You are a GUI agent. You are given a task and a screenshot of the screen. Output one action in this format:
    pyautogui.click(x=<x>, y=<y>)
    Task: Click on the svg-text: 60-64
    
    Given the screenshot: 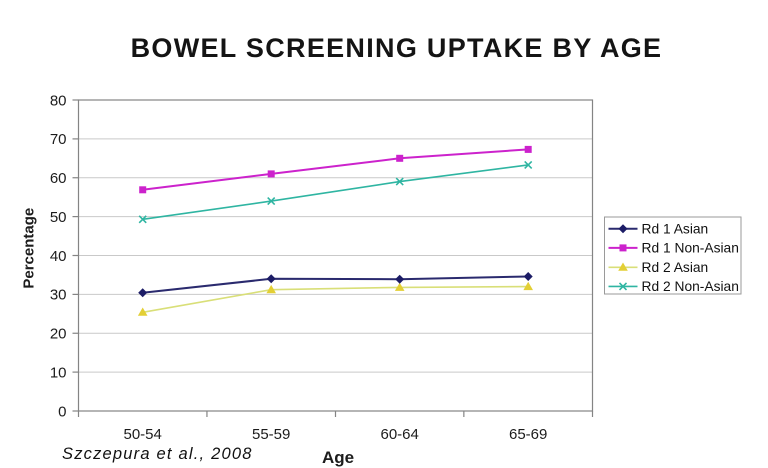 What is the action you would take?
    pyautogui.click(x=400, y=434)
    